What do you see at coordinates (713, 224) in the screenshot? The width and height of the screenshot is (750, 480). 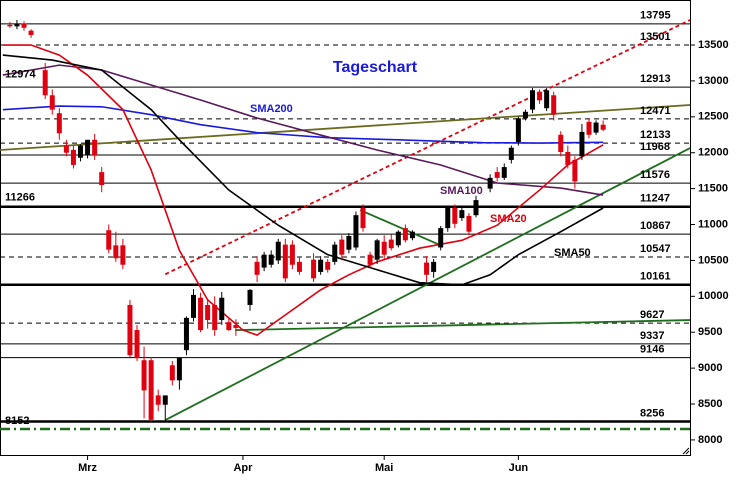 I see `y-tick-label: 11000` at bounding box center [713, 224].